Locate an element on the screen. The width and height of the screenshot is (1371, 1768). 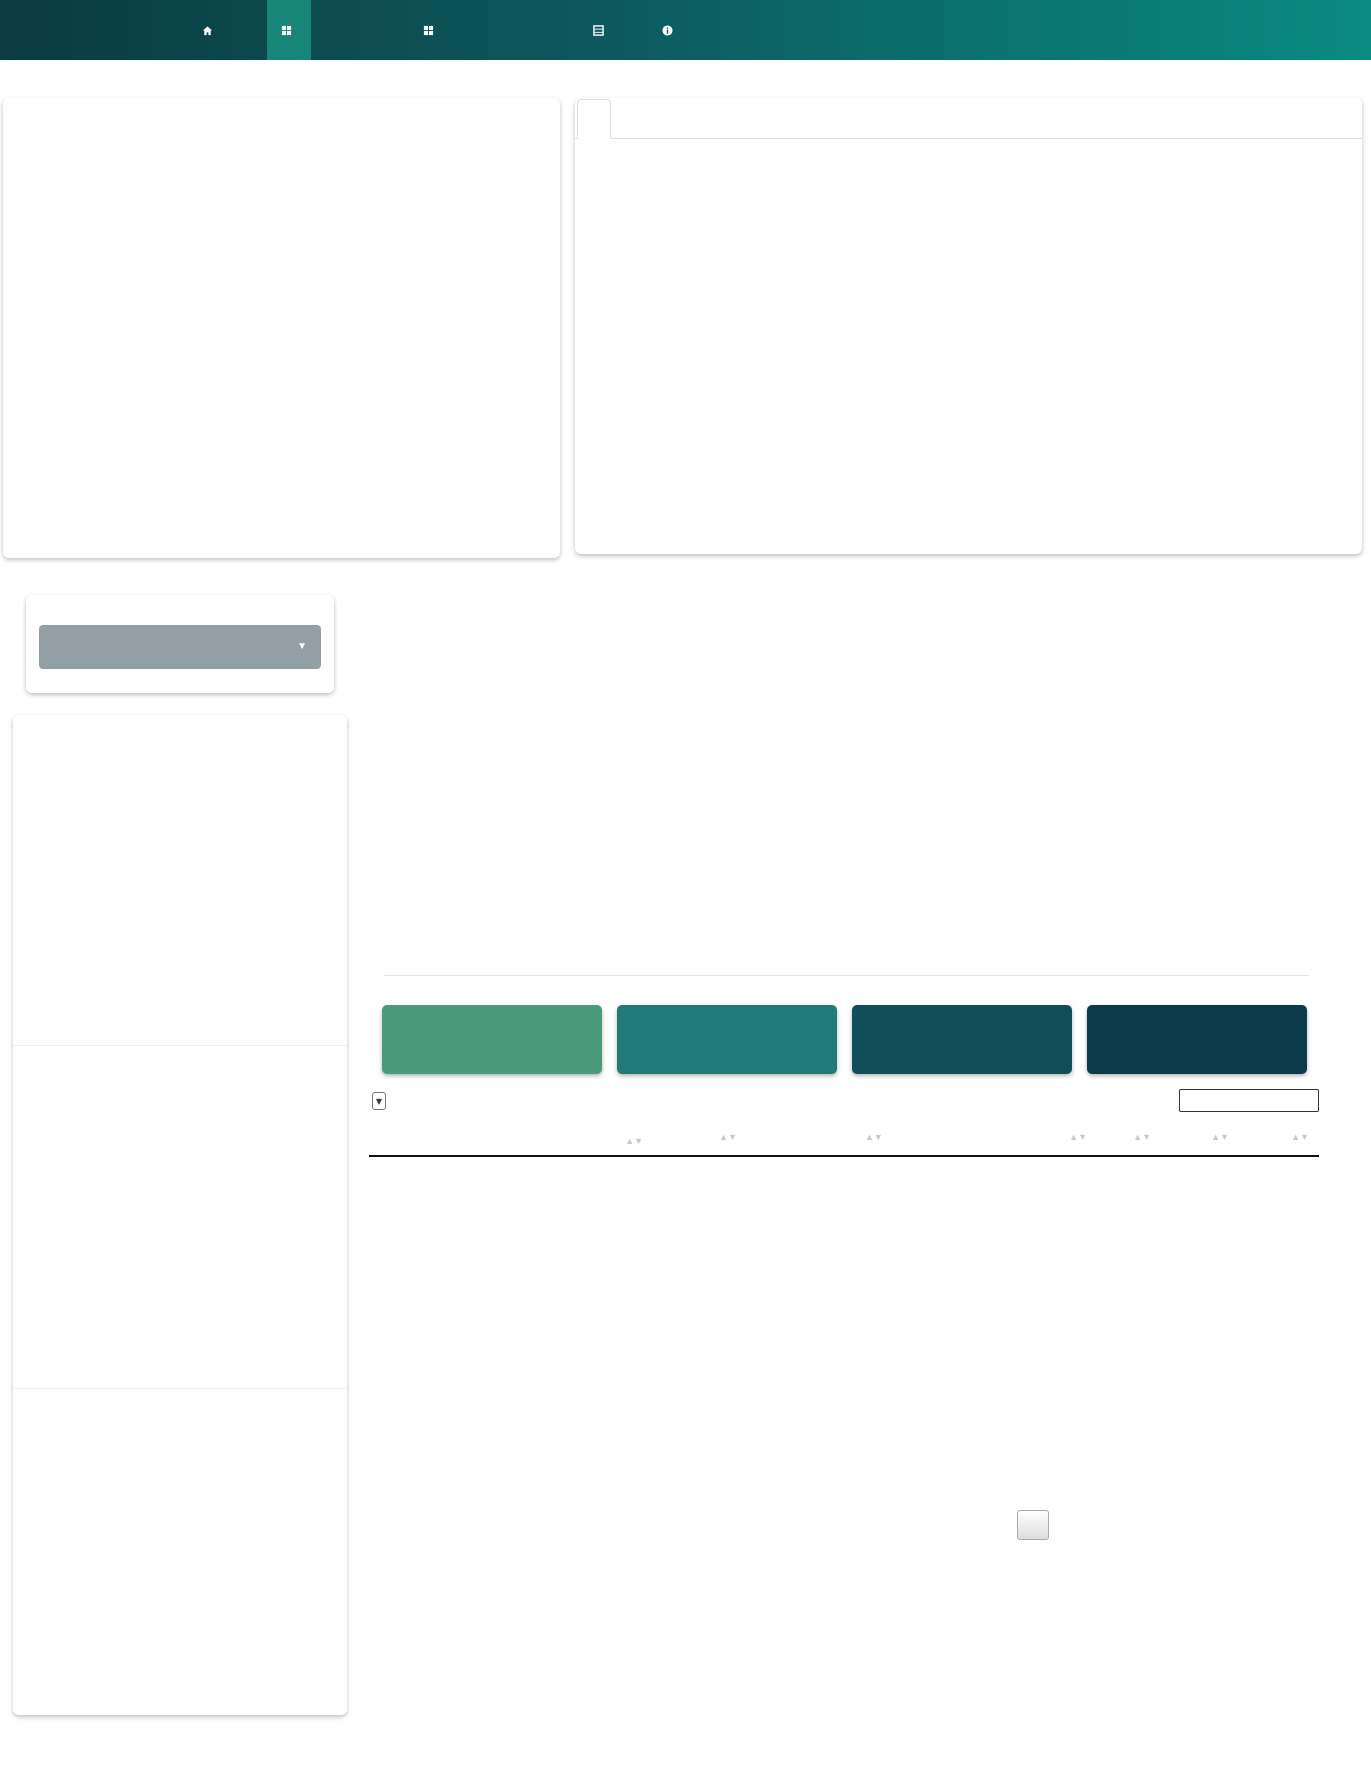
pagination-next is located at coordinates (1288, 1525).